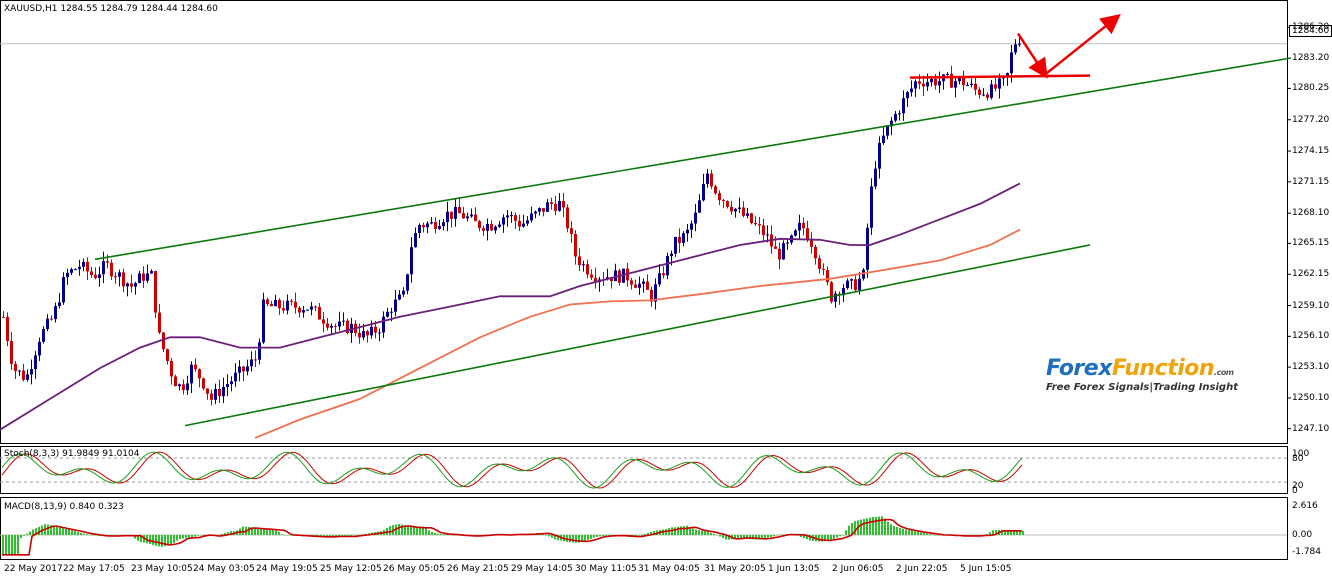 The height and width of the screenshot is (581, 1332). What do you see at coordinates (1311, 243) in the screenshot?
I see `price-tick-label: 1265.15` at bounding box center [1311, 243].